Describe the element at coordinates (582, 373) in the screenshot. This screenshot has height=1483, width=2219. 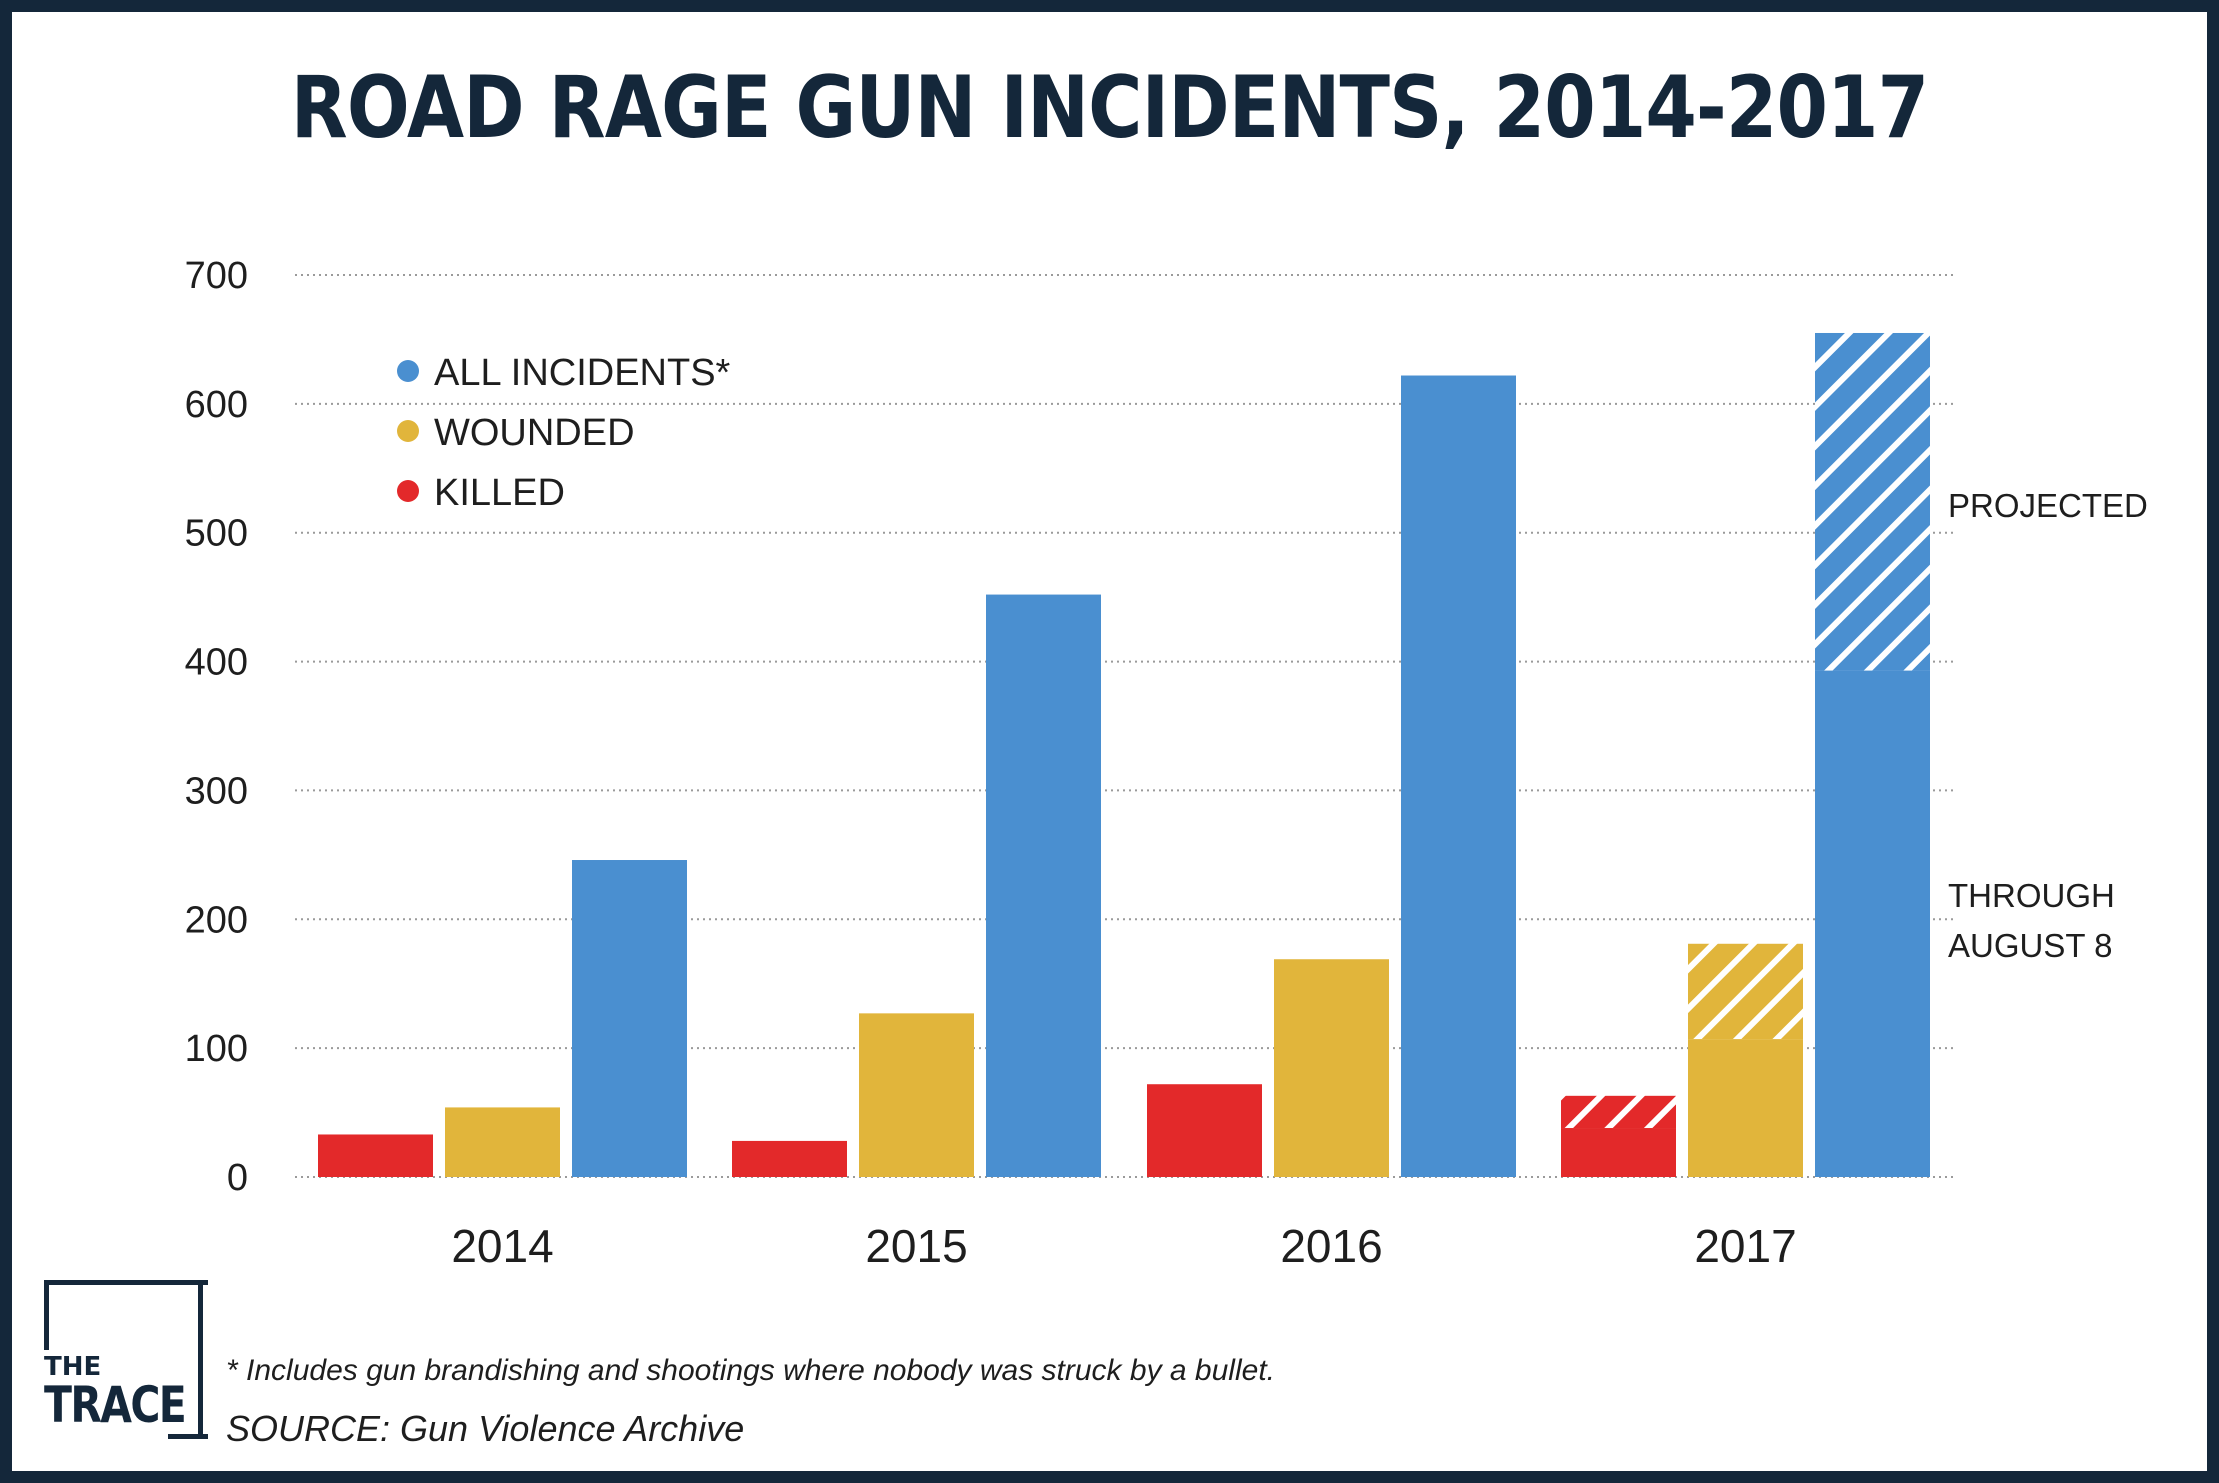
I see `legend-label: ALL INCIDENTS*` at that location.